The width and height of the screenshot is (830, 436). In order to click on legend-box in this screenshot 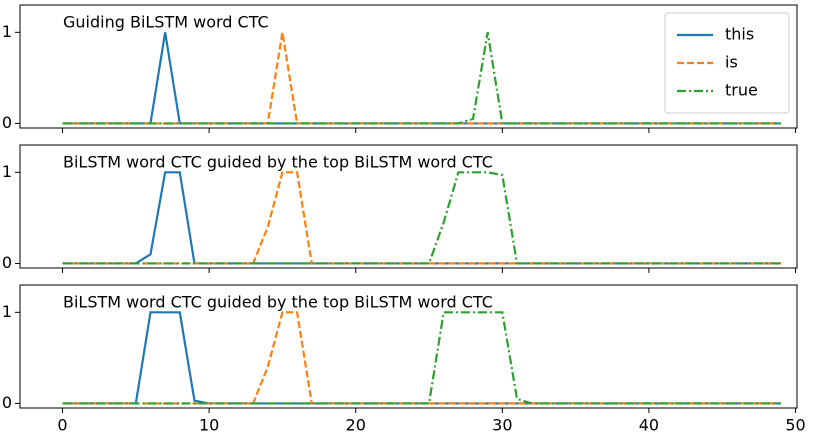, I will do `click(727, 63)`.